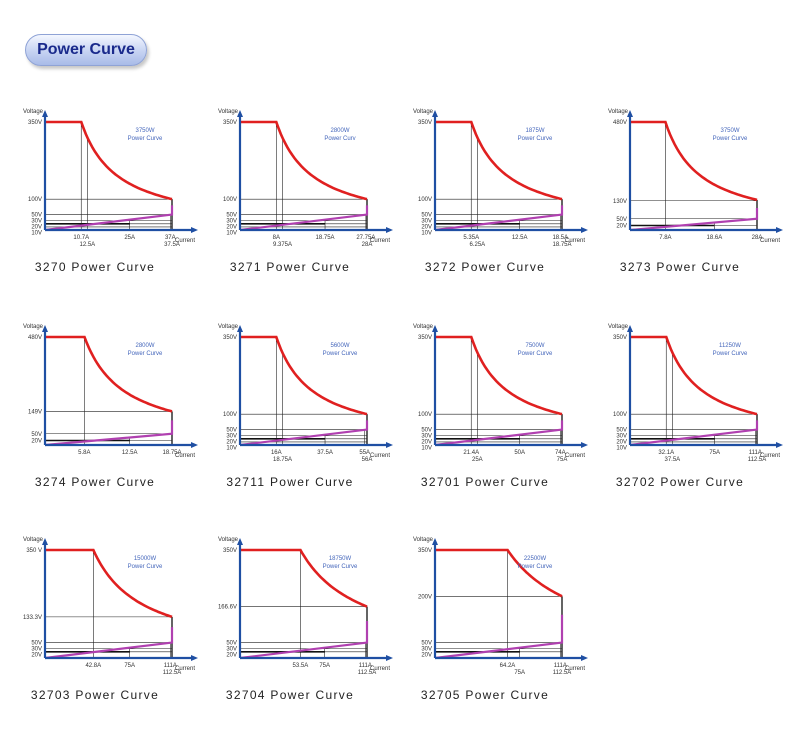 This screenshot has height=742, width=792. I want to click on current-tick-label: 74A, so click(560, 453).